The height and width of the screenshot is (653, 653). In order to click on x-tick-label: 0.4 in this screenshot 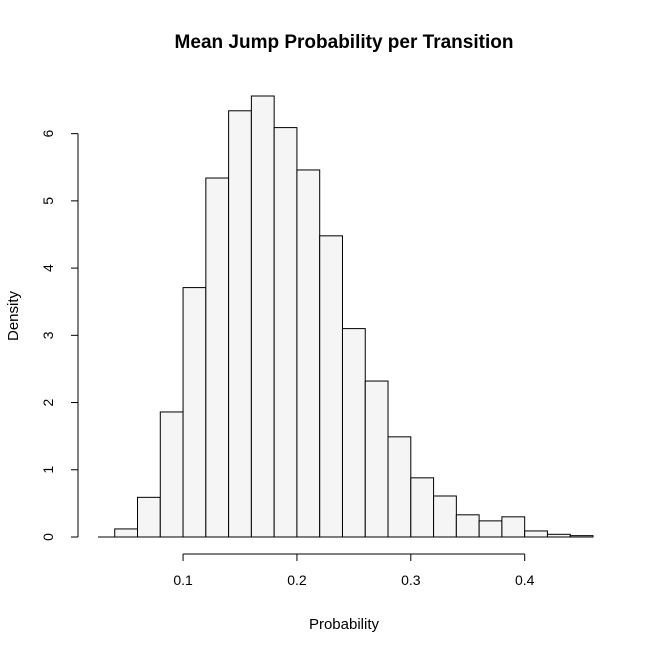, I will do `click(525, 580)`.